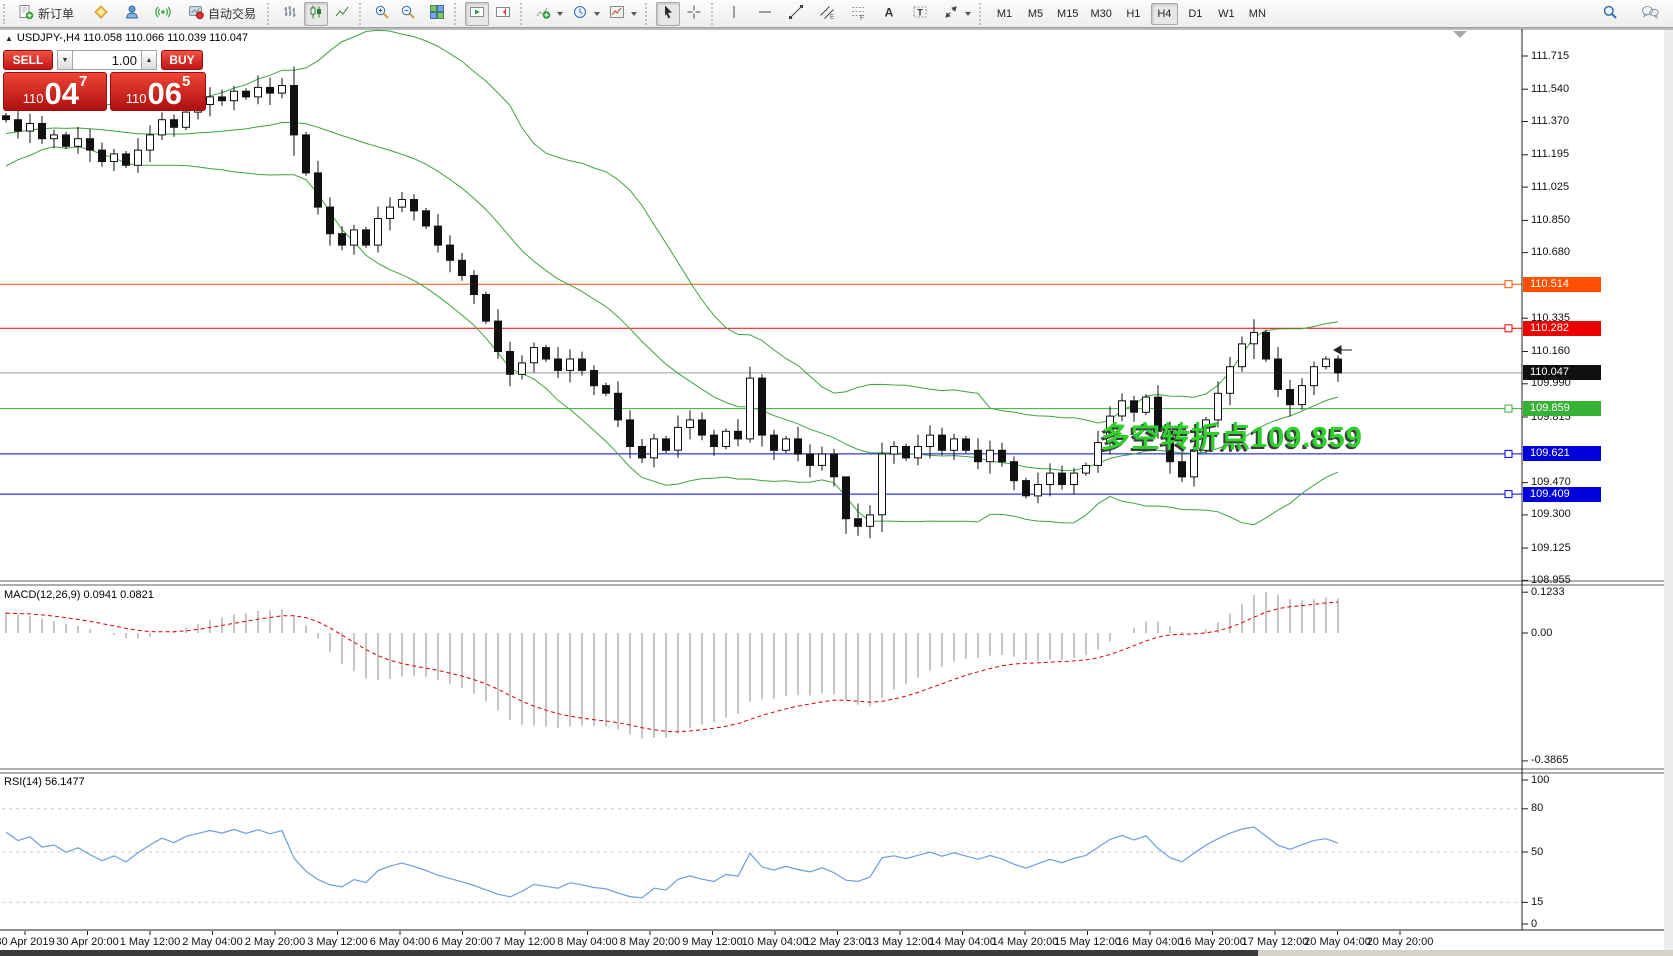 The image size is (1673, 956). Describe the element at coordinates (668, 13) in the screenshot. I see `cursor-button` at that location.